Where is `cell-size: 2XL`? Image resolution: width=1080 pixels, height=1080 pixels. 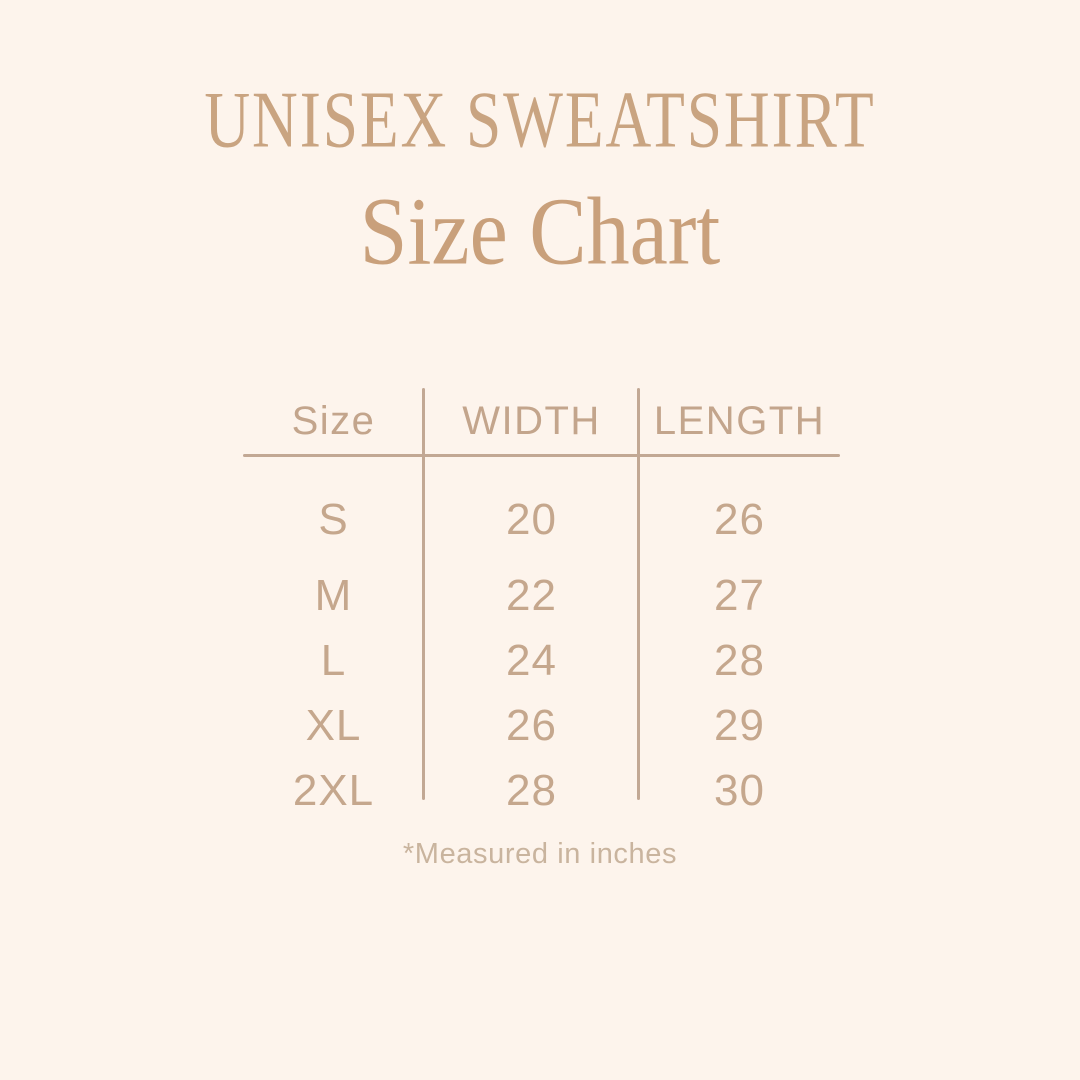
cell-size: 2XL is located at coordinates (333, 790).